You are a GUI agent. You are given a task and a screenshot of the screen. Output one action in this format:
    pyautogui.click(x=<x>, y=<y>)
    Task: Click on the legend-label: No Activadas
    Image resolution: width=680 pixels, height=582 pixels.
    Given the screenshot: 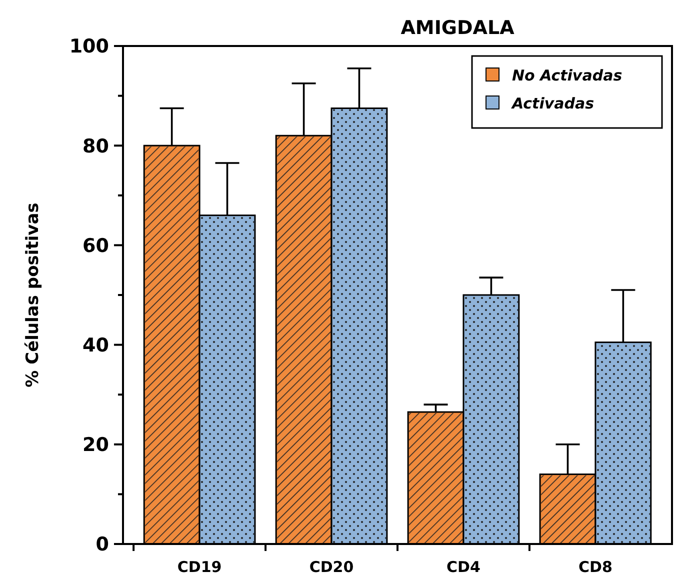 What is the action you would take?
    pyautogui.click(x=567, y=75)
    